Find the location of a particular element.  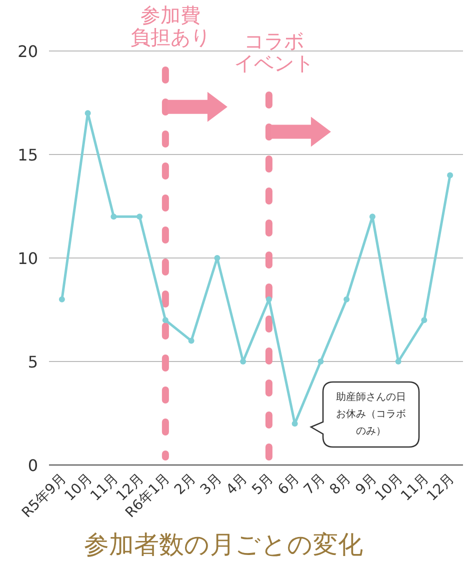

annotation: 助産師さんの日お休み（コラボのみ） is located at coordinates (371, 414).